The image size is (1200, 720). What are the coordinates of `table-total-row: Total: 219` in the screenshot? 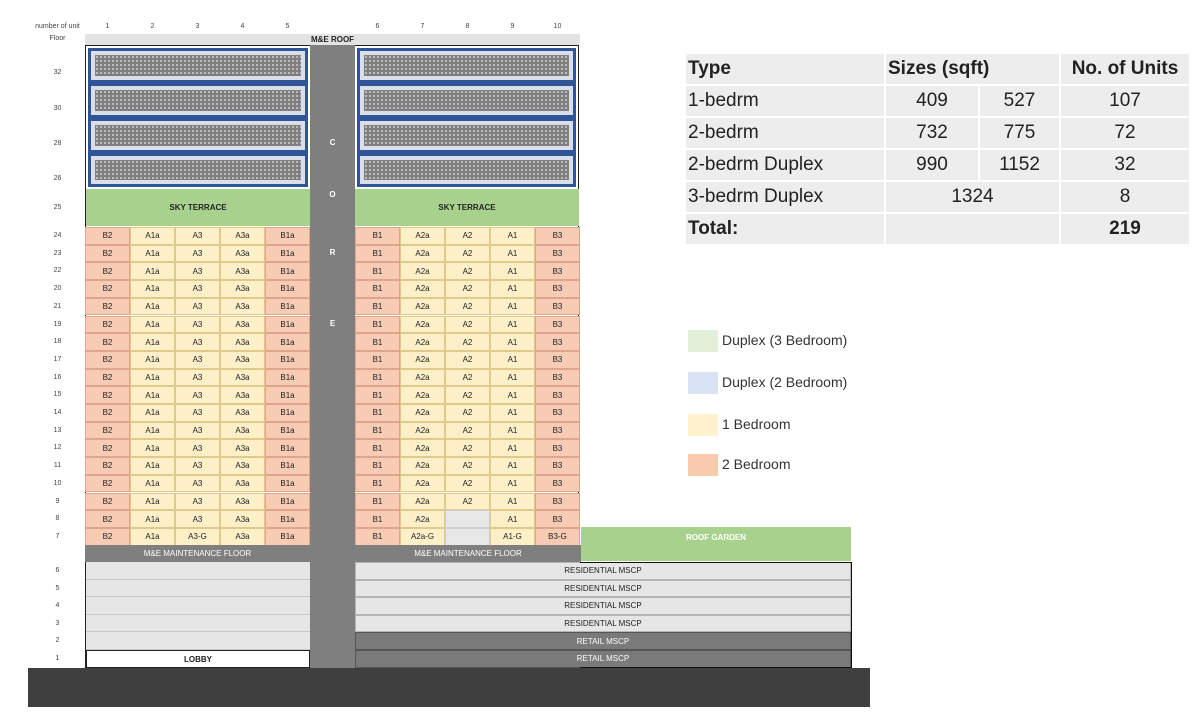 It's located at (937, 229).